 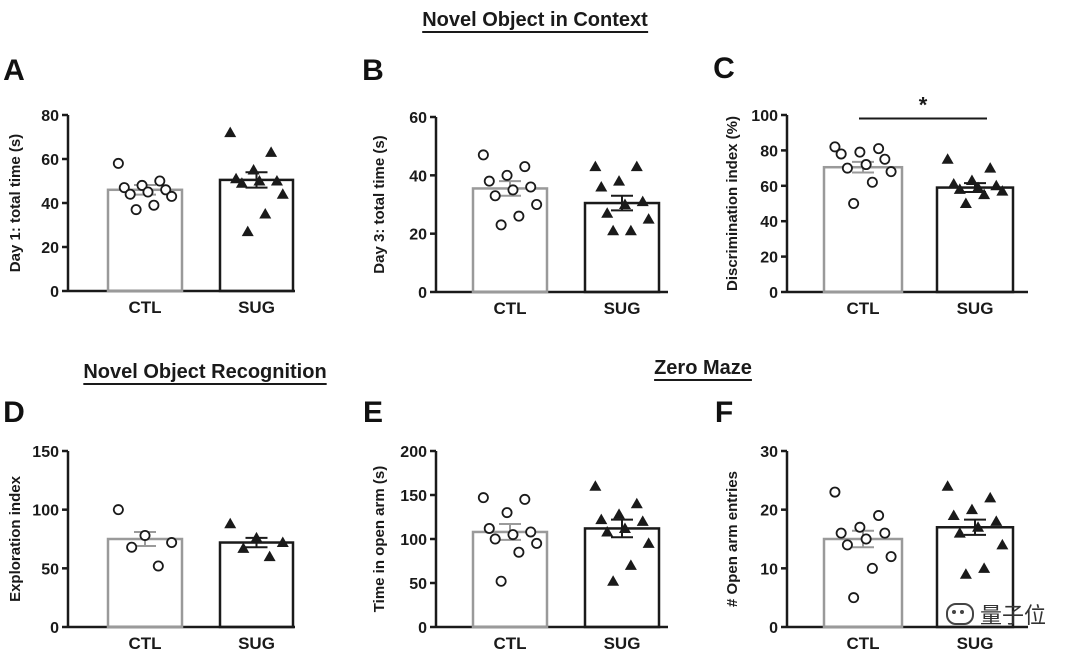 I want to click on panel-label: A, so click(x=14, y=70).